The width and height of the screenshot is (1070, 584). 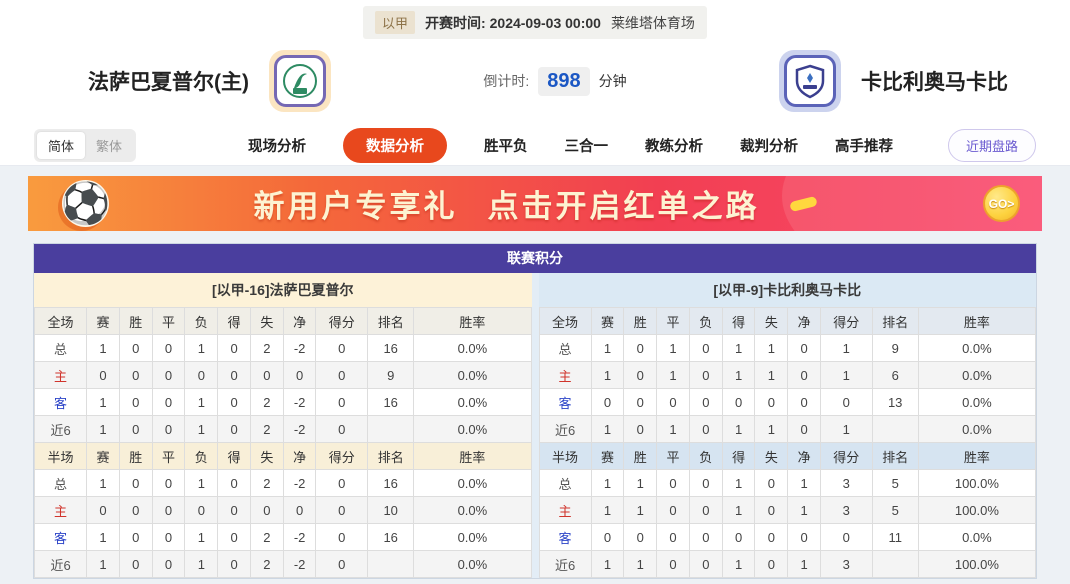 I want to click on column-header: 胜, so click(x=640, y=456).